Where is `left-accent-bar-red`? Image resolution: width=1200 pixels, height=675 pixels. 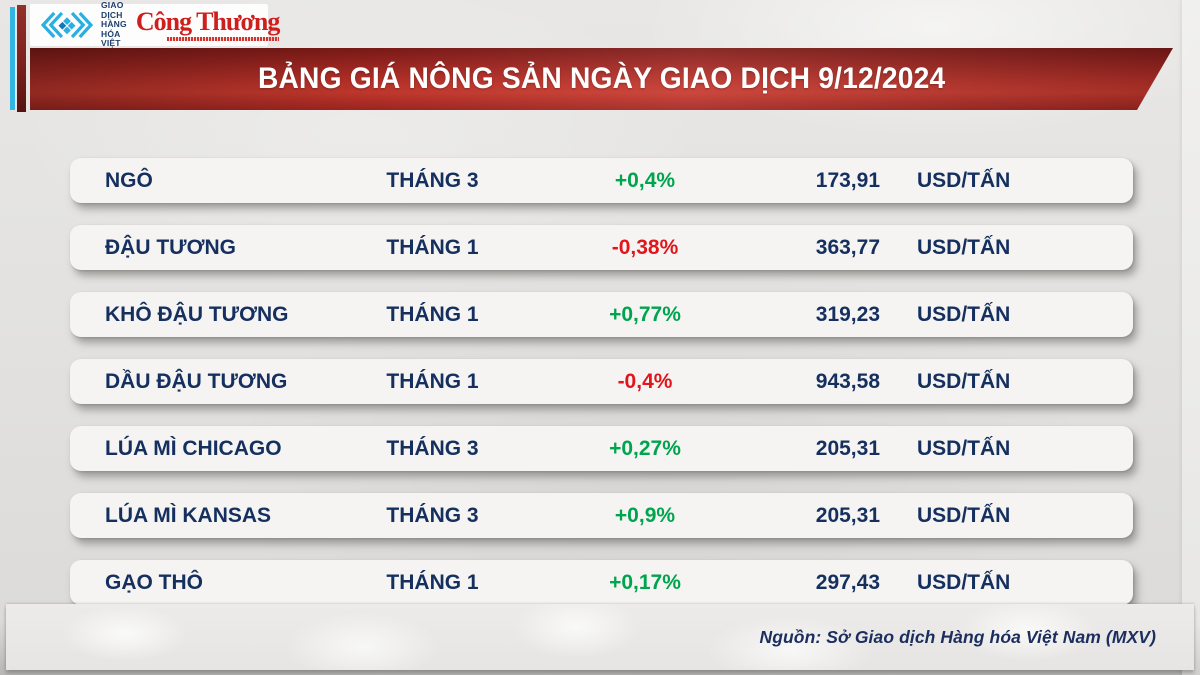 left-accent-bar-red is located at coordinates (21, 58).